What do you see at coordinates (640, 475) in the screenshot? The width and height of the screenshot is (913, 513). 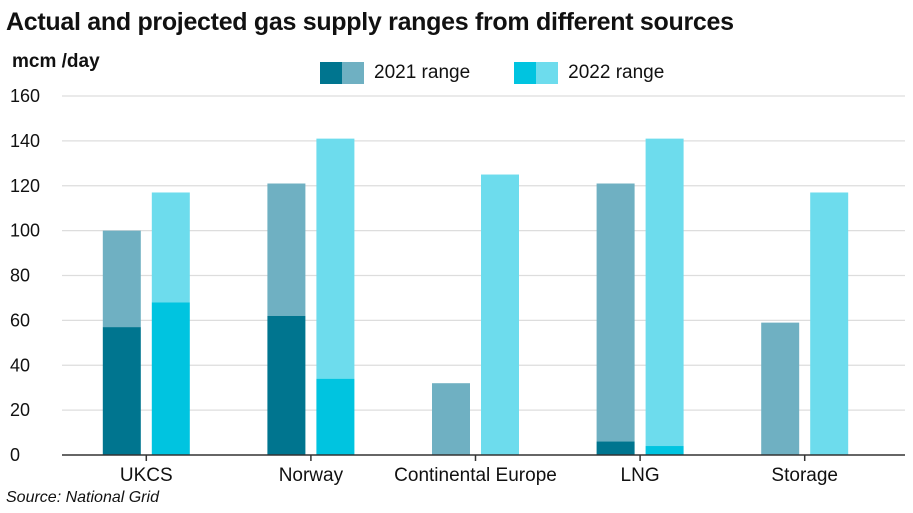 I see `category-label-lng: LNG` at bounding box center [640, 475].